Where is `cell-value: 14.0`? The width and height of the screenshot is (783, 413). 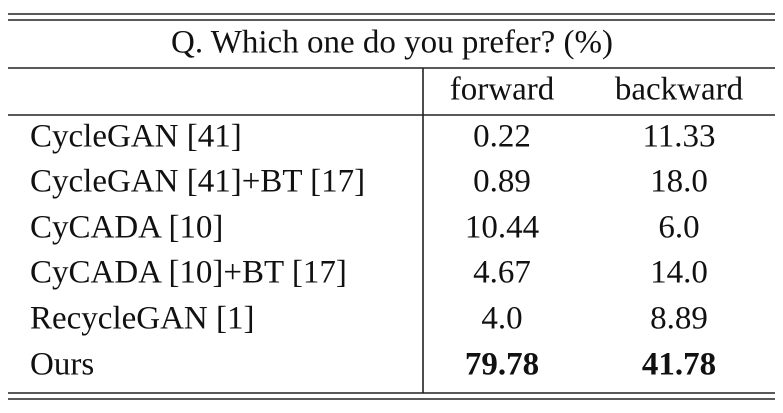
cell-value: 14.0 is located at coordinates (679, 273).